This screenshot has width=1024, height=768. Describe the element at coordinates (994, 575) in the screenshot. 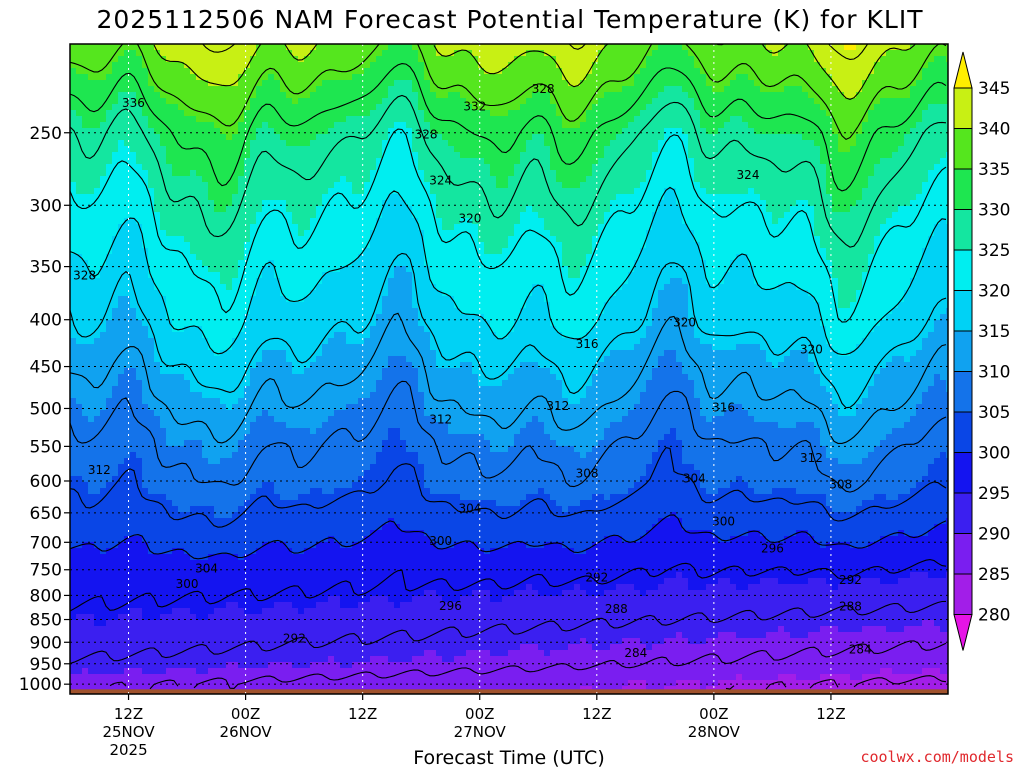

I see `colorbar-label-285: 285` at that location.